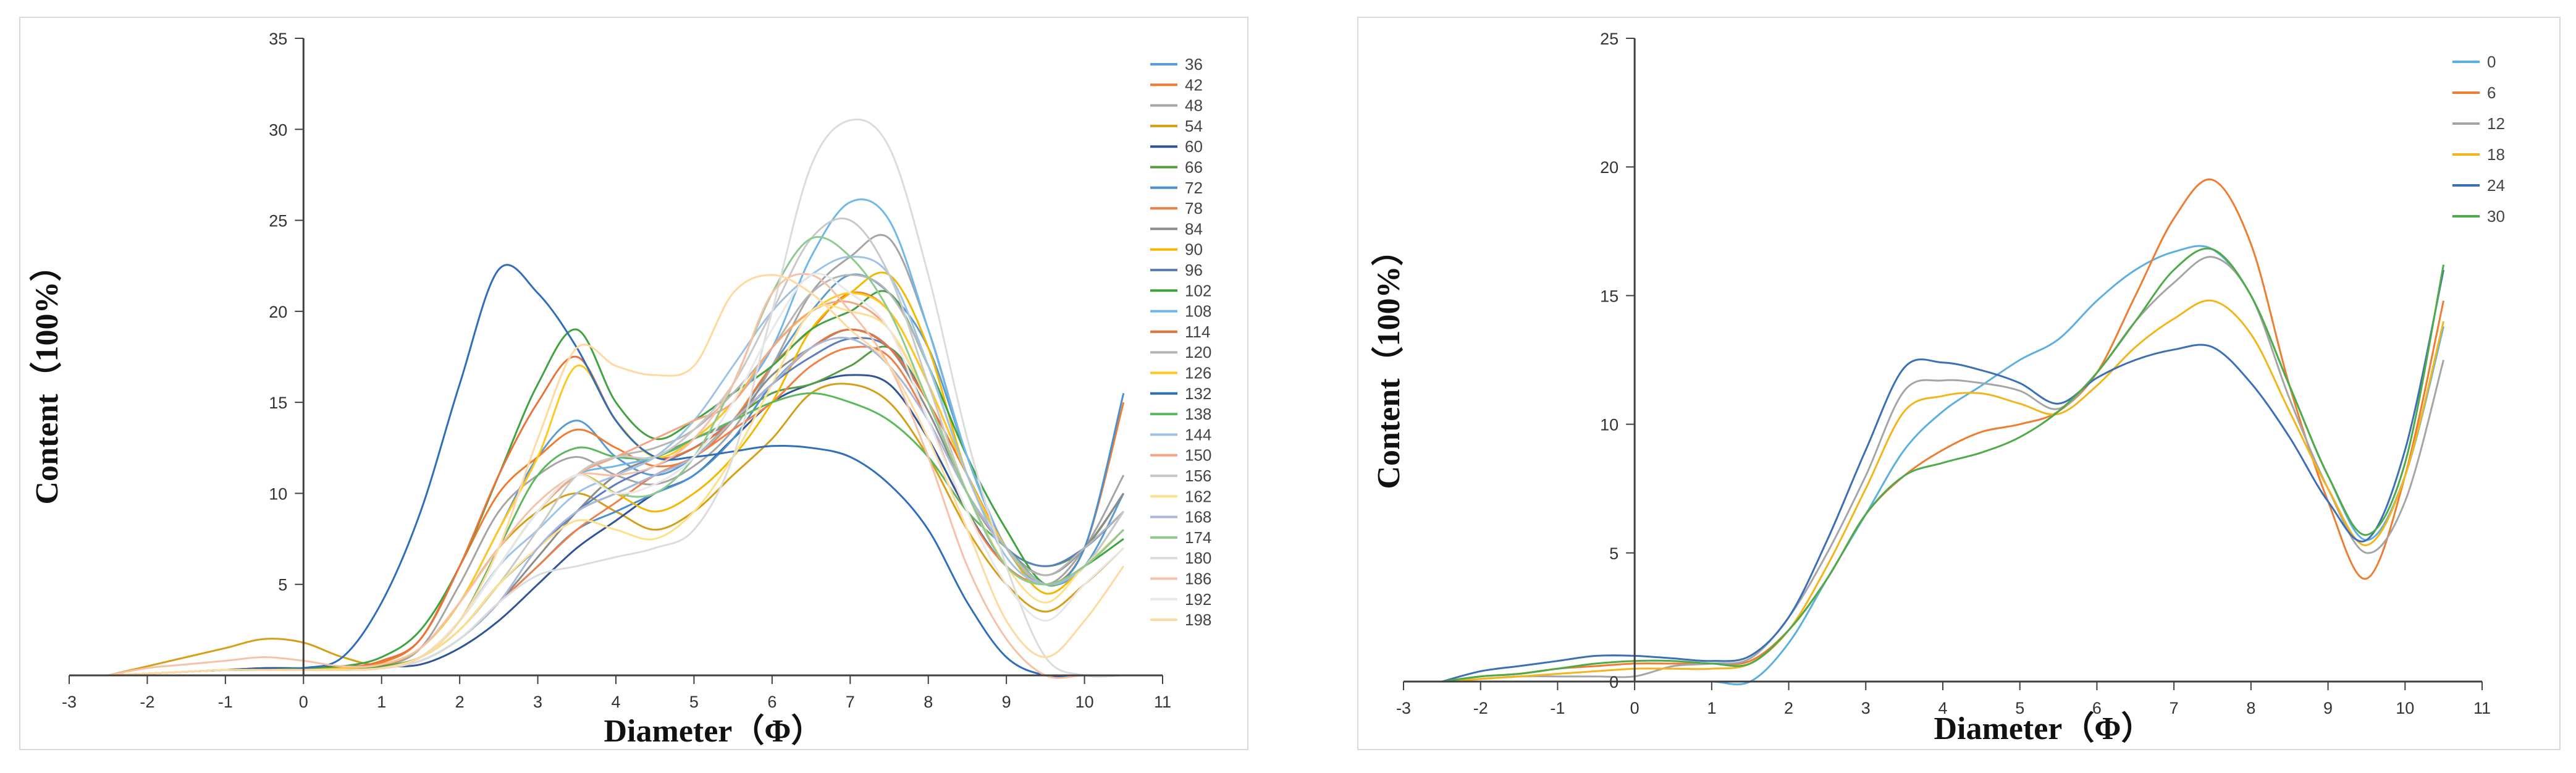  I want to click on chart-left-y-tick-label: 30, so click(278, 129).